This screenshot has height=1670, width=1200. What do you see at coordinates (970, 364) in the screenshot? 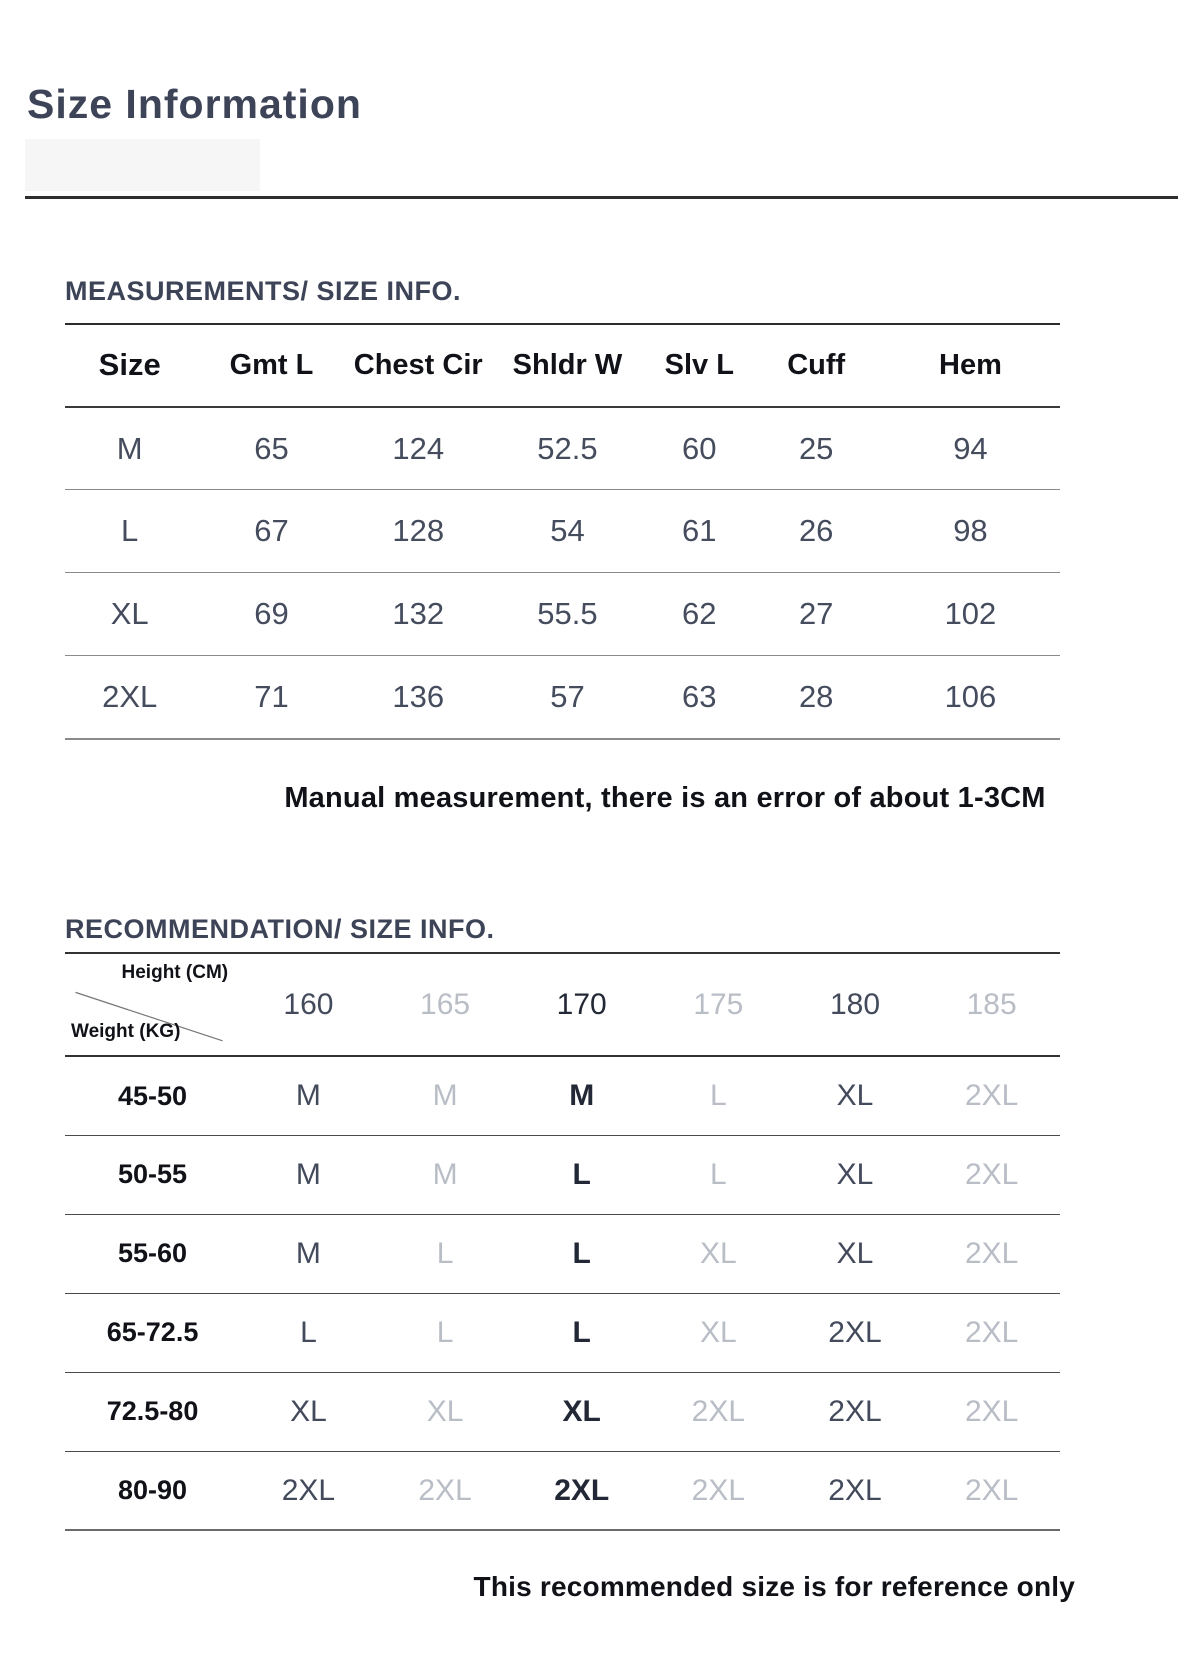
I see `measurements-column-hem: Hem` at bounding box center [970, 364].